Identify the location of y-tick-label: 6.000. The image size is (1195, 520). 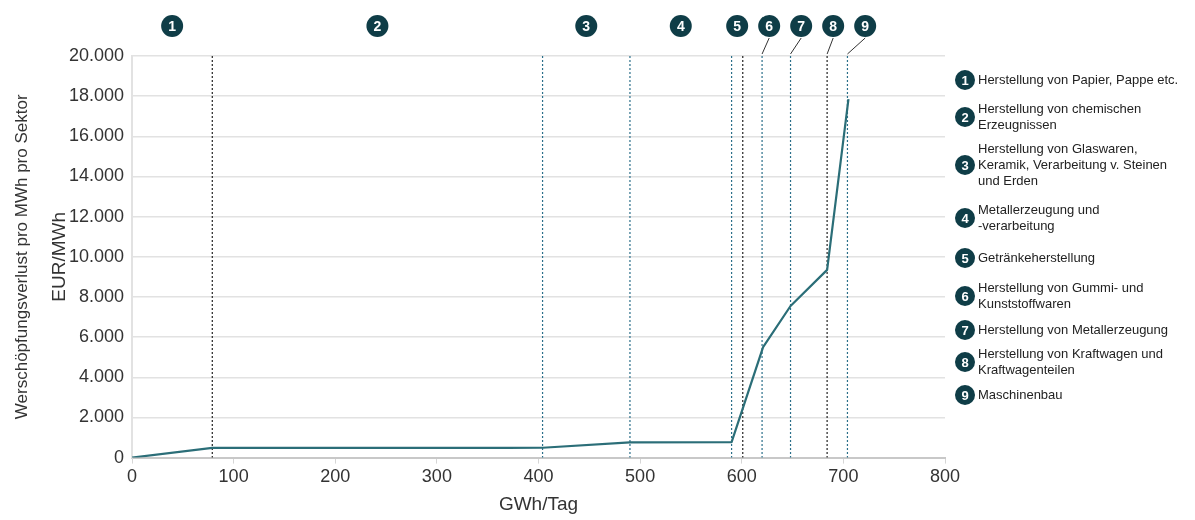
(101, 336).